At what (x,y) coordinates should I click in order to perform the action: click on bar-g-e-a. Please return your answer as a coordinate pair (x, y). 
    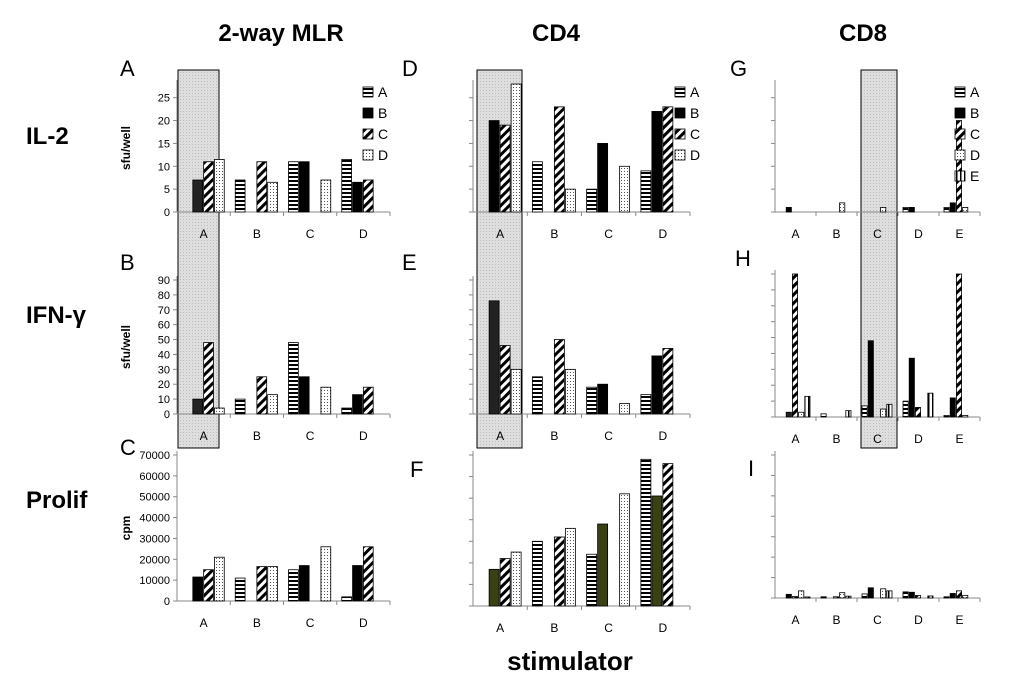
    Looking at the image, I should click on (946, 210).